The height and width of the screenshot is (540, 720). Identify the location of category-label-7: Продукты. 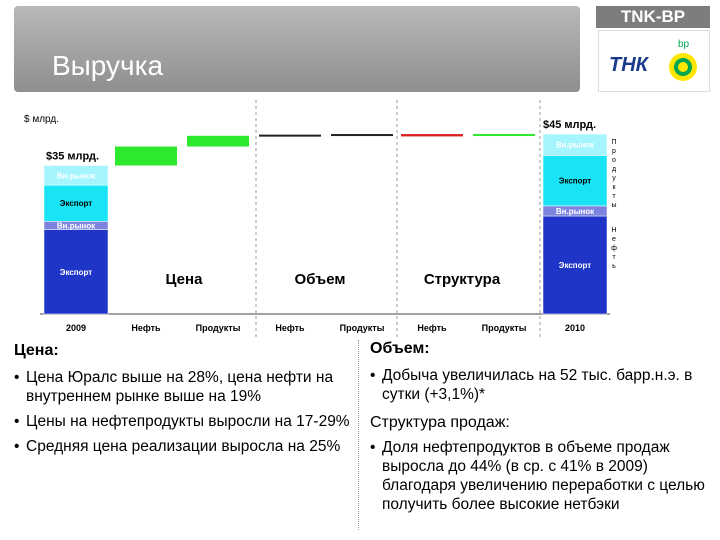
(504, 328).